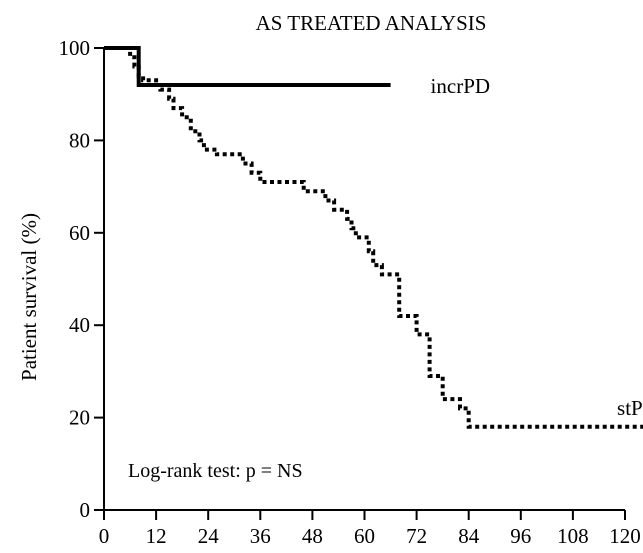 The image size is (643, 553). What do you see at coordinates (416, 536) in the screenshot?
I see `x-tick-label: 72` at bounding box center [416, 536].